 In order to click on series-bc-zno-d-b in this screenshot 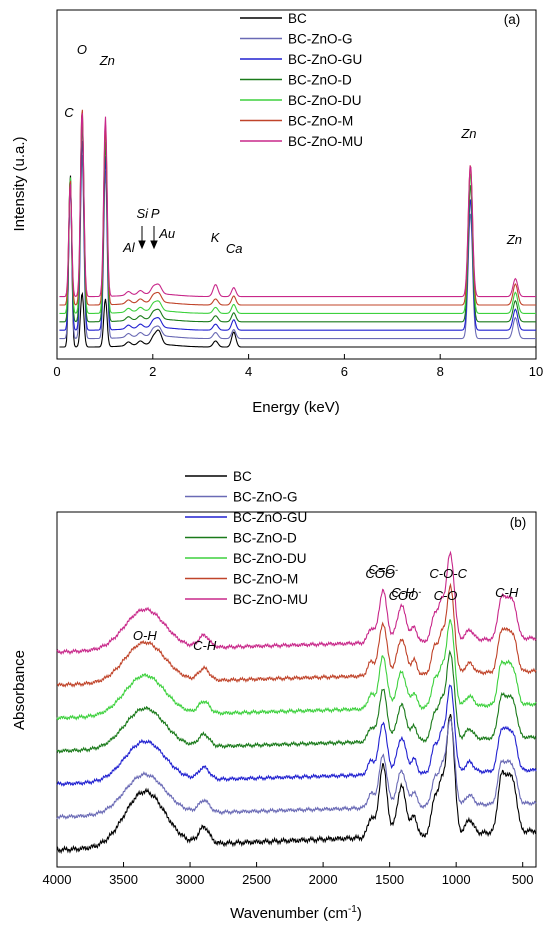, I will do `click(296, 701)`.